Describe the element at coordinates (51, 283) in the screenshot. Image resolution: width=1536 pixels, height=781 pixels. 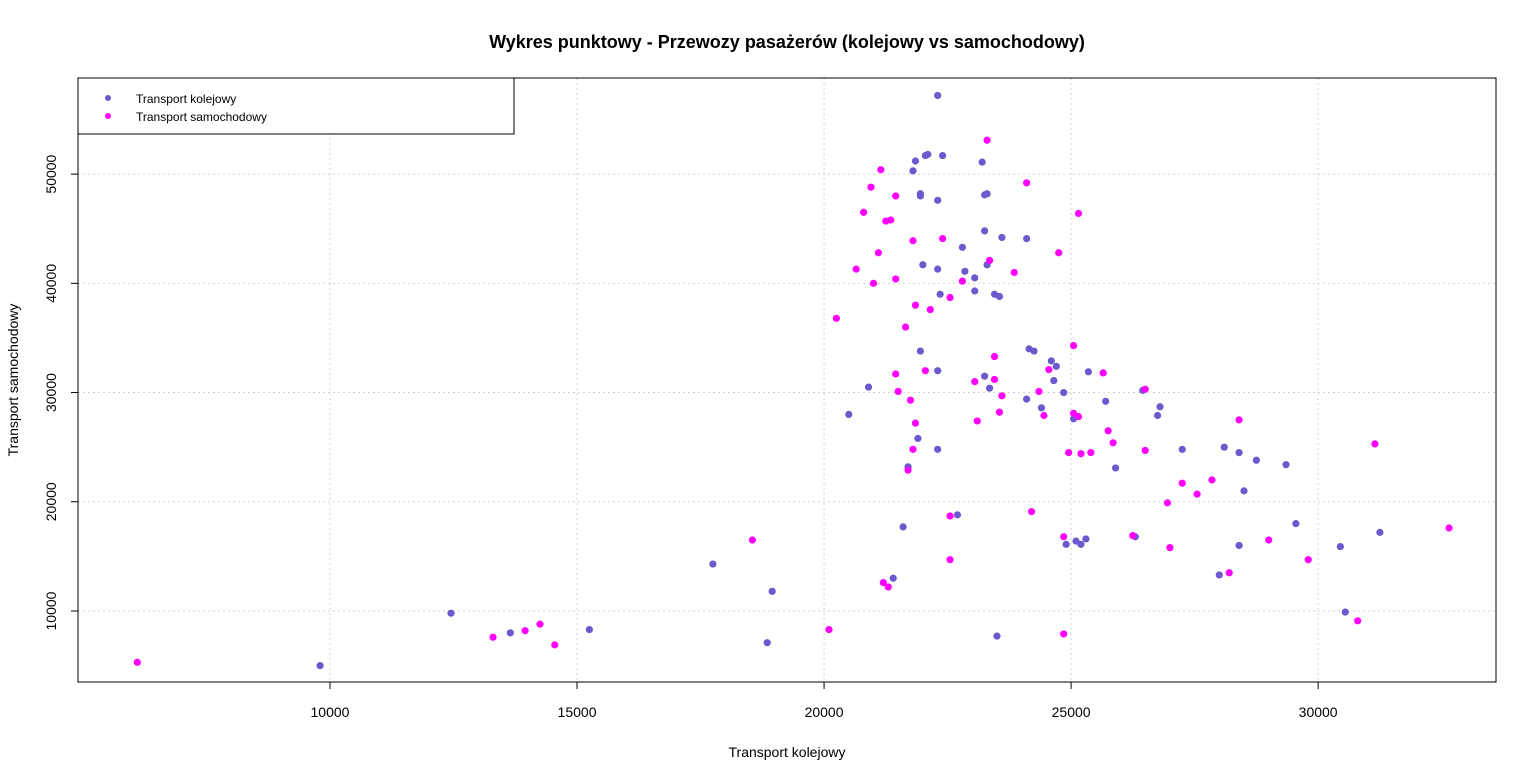
I see `y-tick-label: 40000` at that location.